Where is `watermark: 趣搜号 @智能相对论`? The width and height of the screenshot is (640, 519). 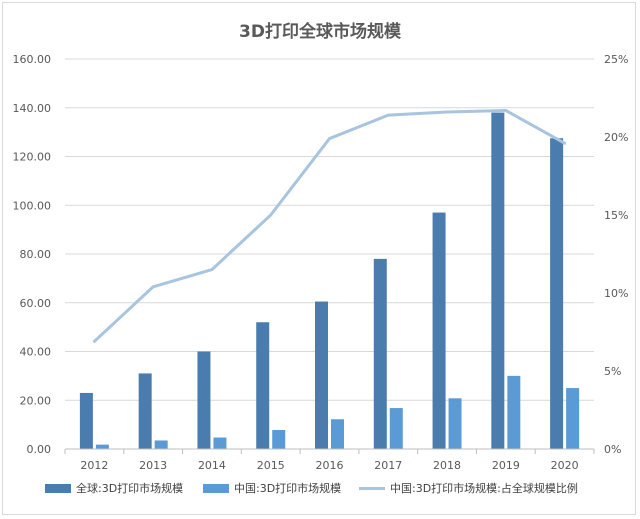 watermark: 趣搜号 @智能相对论 is located at coordinates (571, 505).